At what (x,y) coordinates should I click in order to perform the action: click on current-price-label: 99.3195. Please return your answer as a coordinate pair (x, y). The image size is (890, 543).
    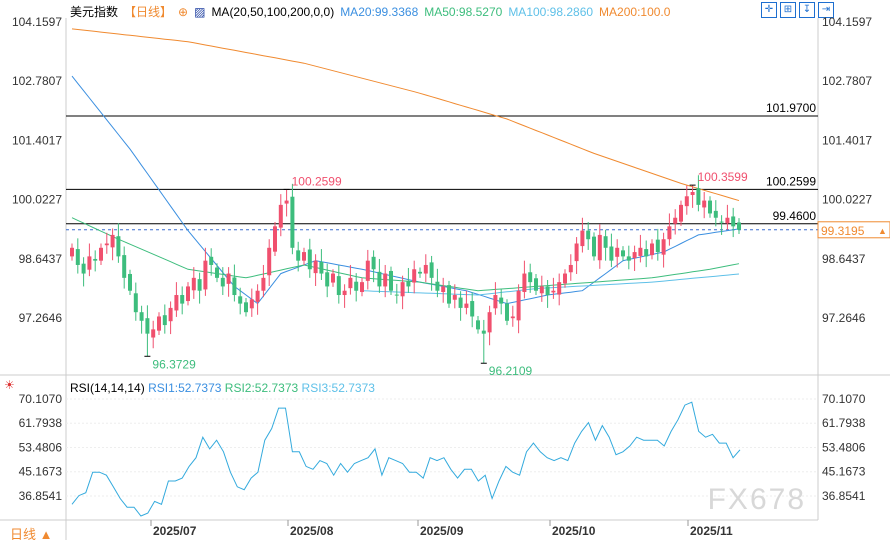
    Looking at the image, I should click on (843, 231).